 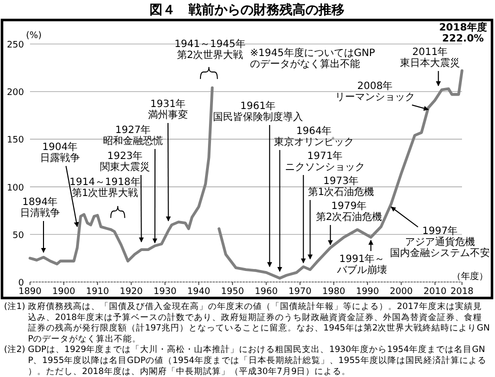 What do you see at coordinates (30, 292) in the screenshot?
I see `xtick: 1890` at bounding box center [30, 292].